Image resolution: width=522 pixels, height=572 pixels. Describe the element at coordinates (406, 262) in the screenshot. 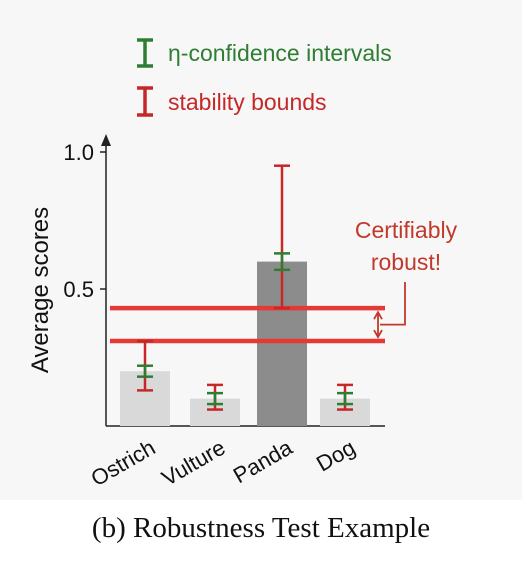

I see `annotation-line-2: robust!` at that location.